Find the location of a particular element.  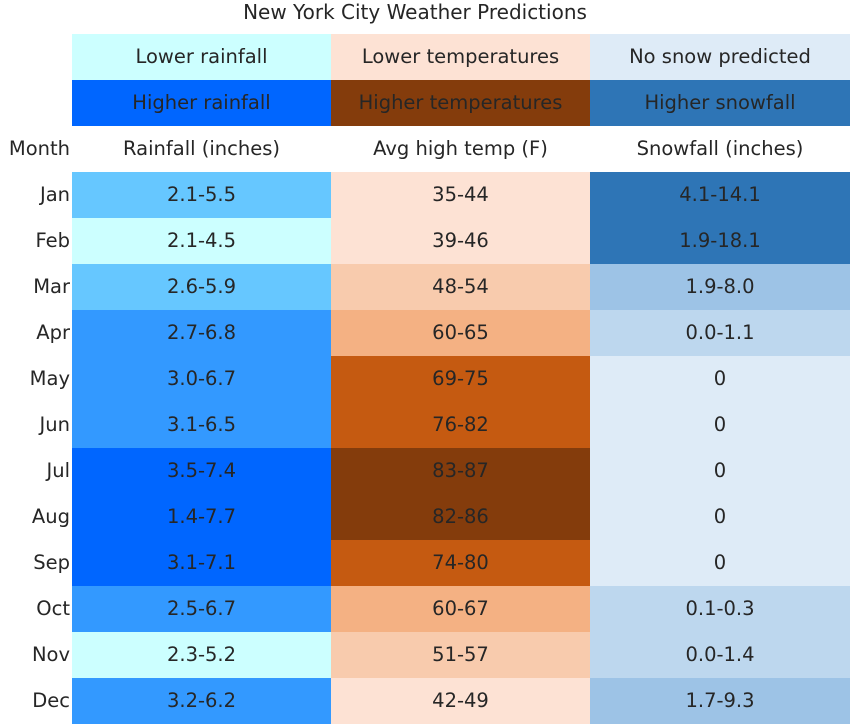

rainfall-cell: 3.5-7.4 is located at coordinates (201, 471).